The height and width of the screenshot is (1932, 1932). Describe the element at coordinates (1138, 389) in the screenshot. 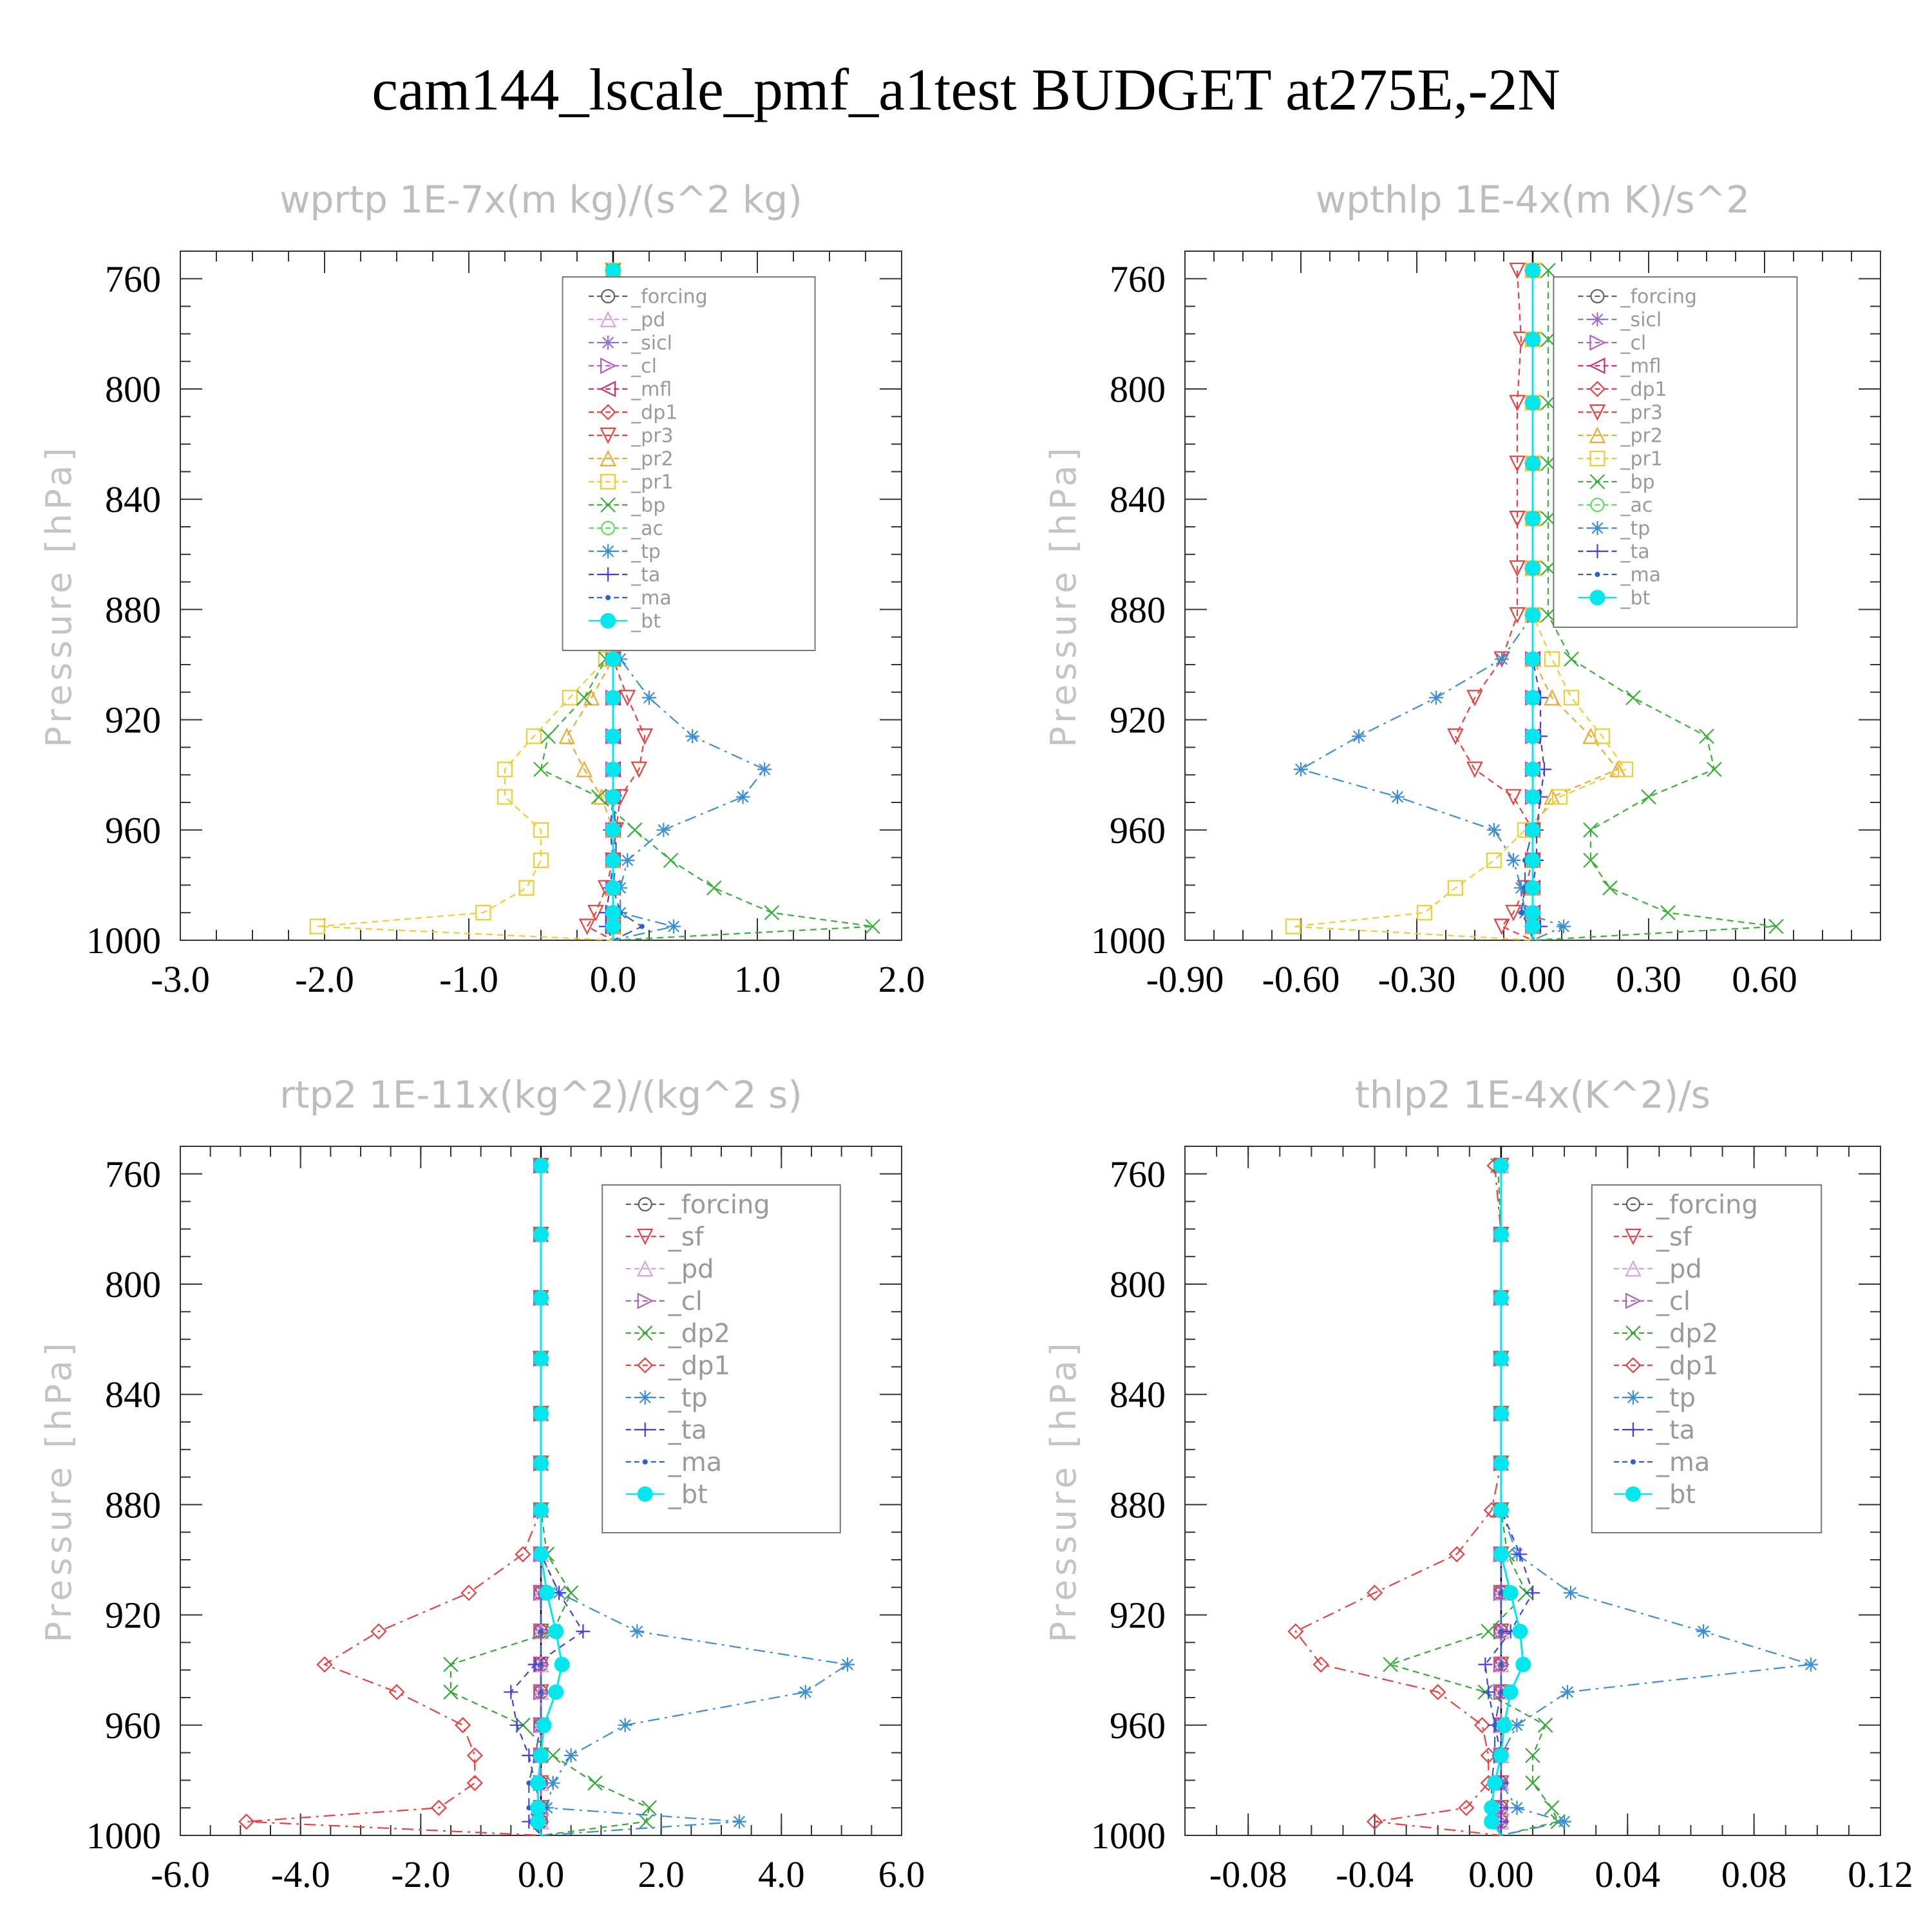

I see `y-tick-label: 800` at that location.